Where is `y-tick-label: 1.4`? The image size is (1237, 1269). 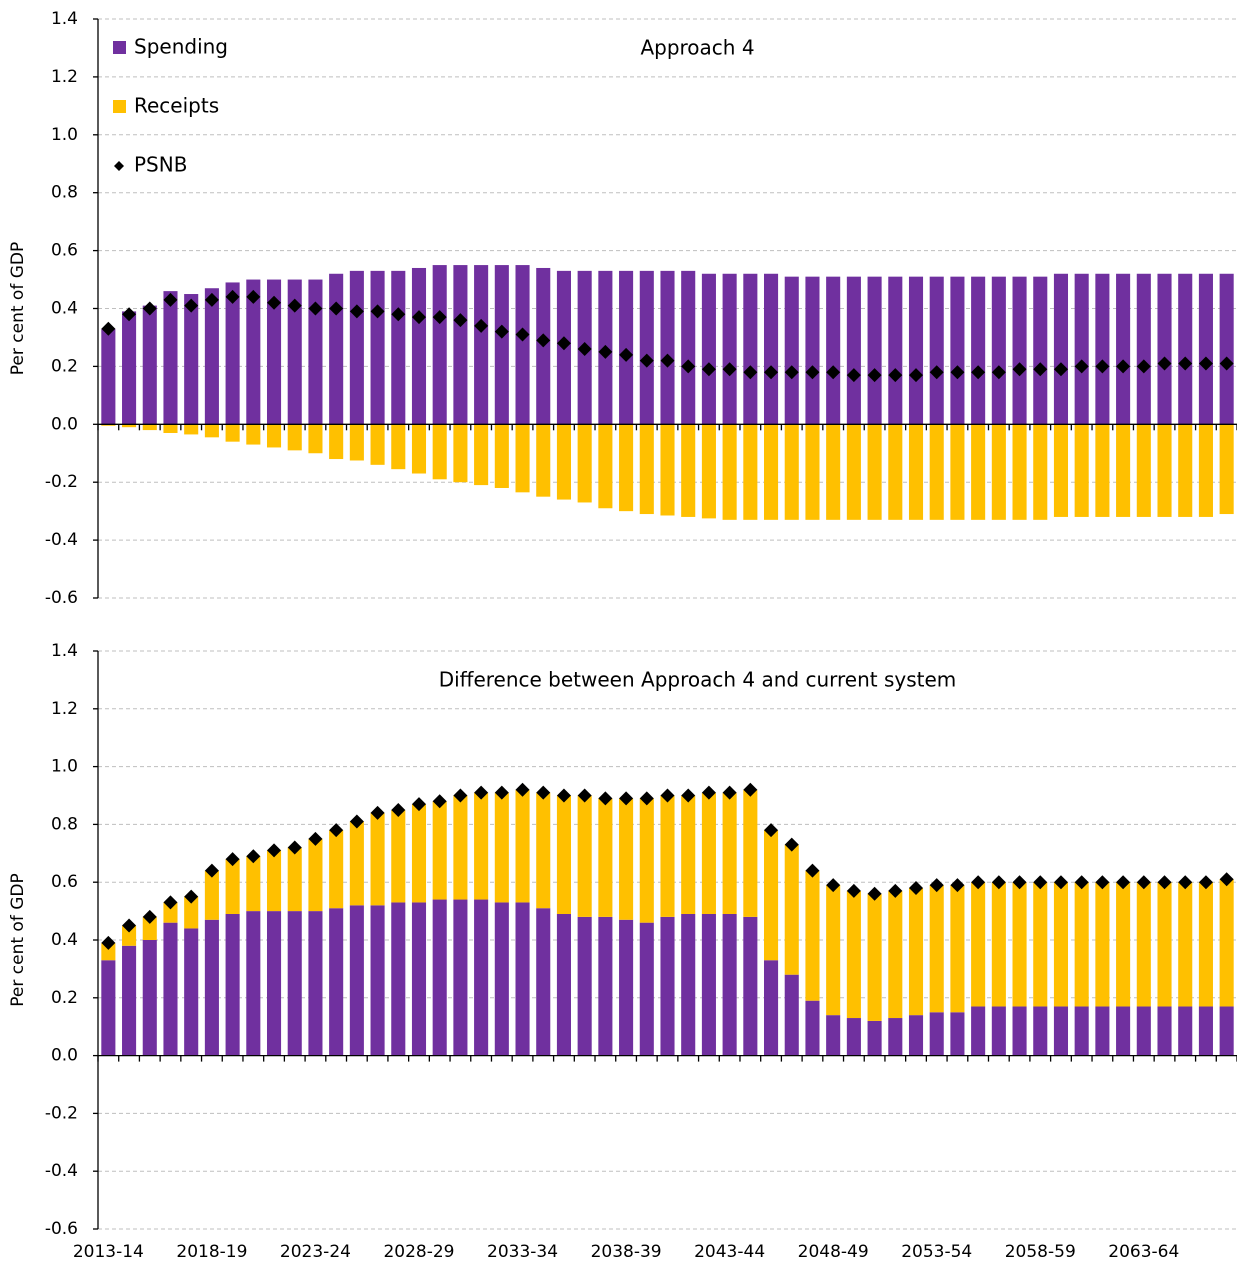 y-tick-label: 1.4 is located at coordinates (64, 19).